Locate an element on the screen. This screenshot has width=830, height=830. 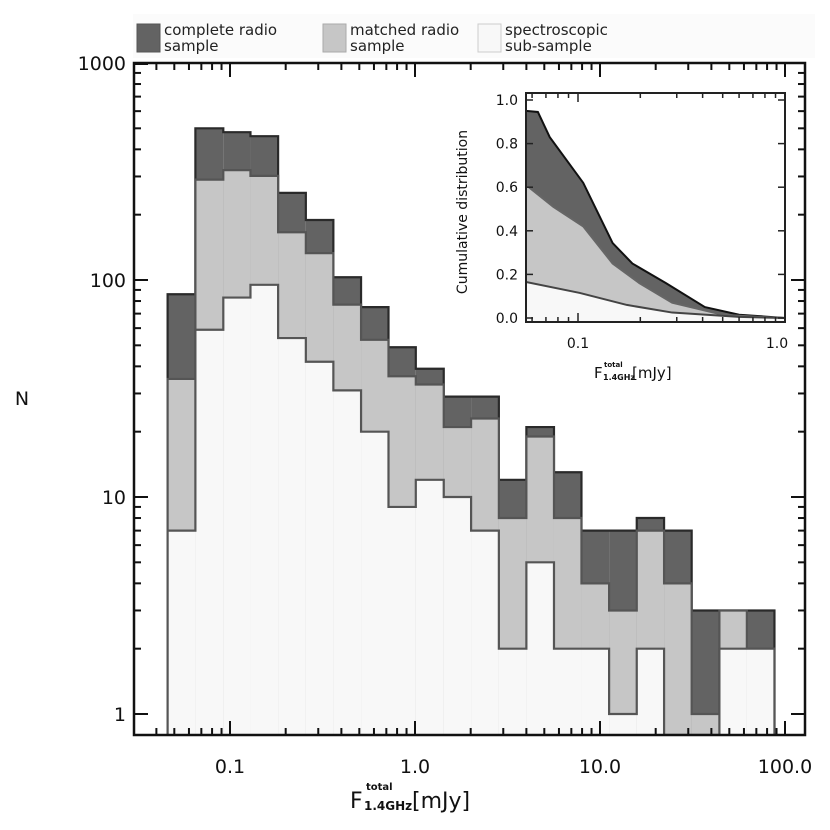
y-axis-label: N is located at coordinates (22, 399).